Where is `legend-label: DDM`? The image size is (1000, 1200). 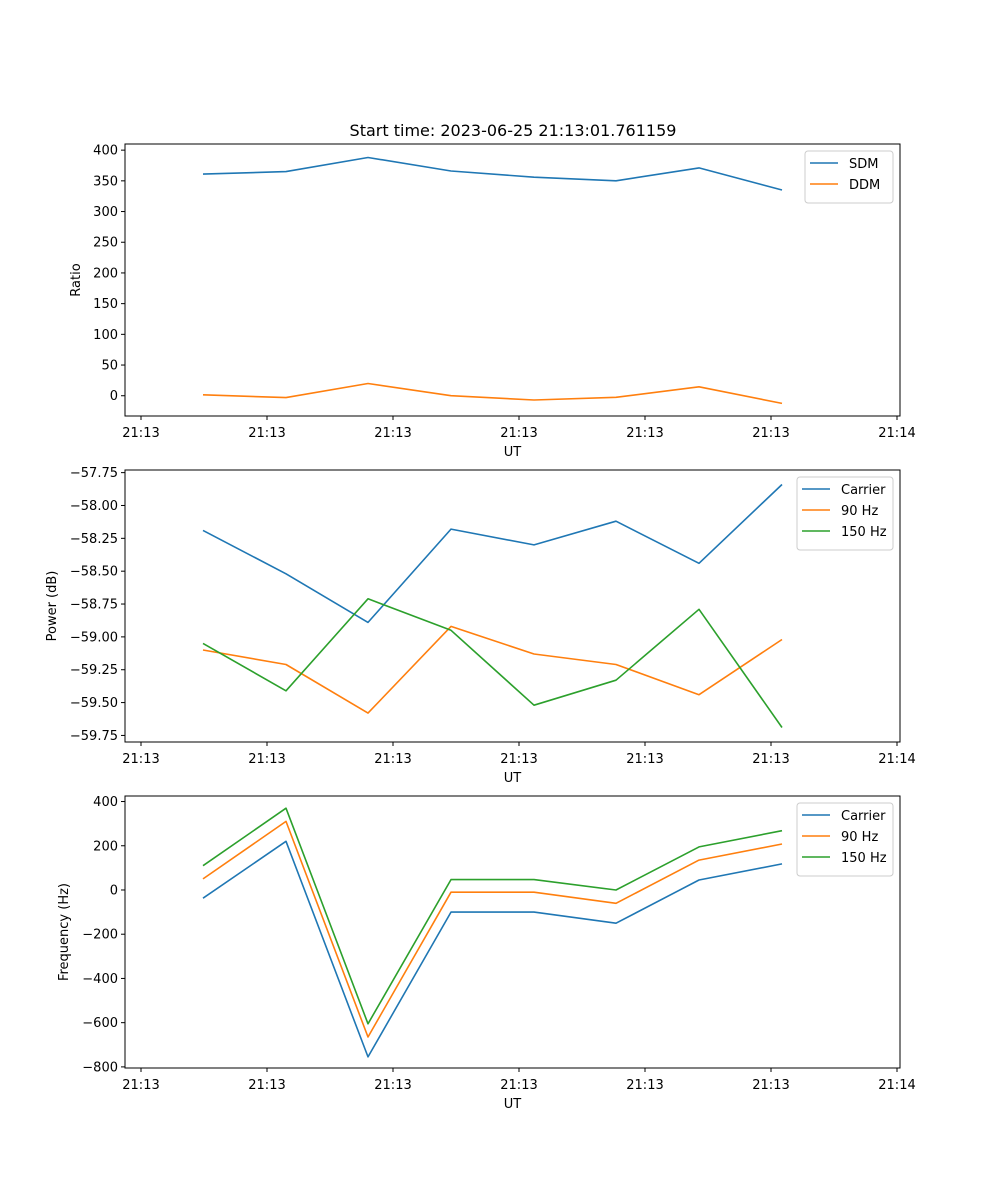
legend-label: DDM is located at coordinates (864, 185).